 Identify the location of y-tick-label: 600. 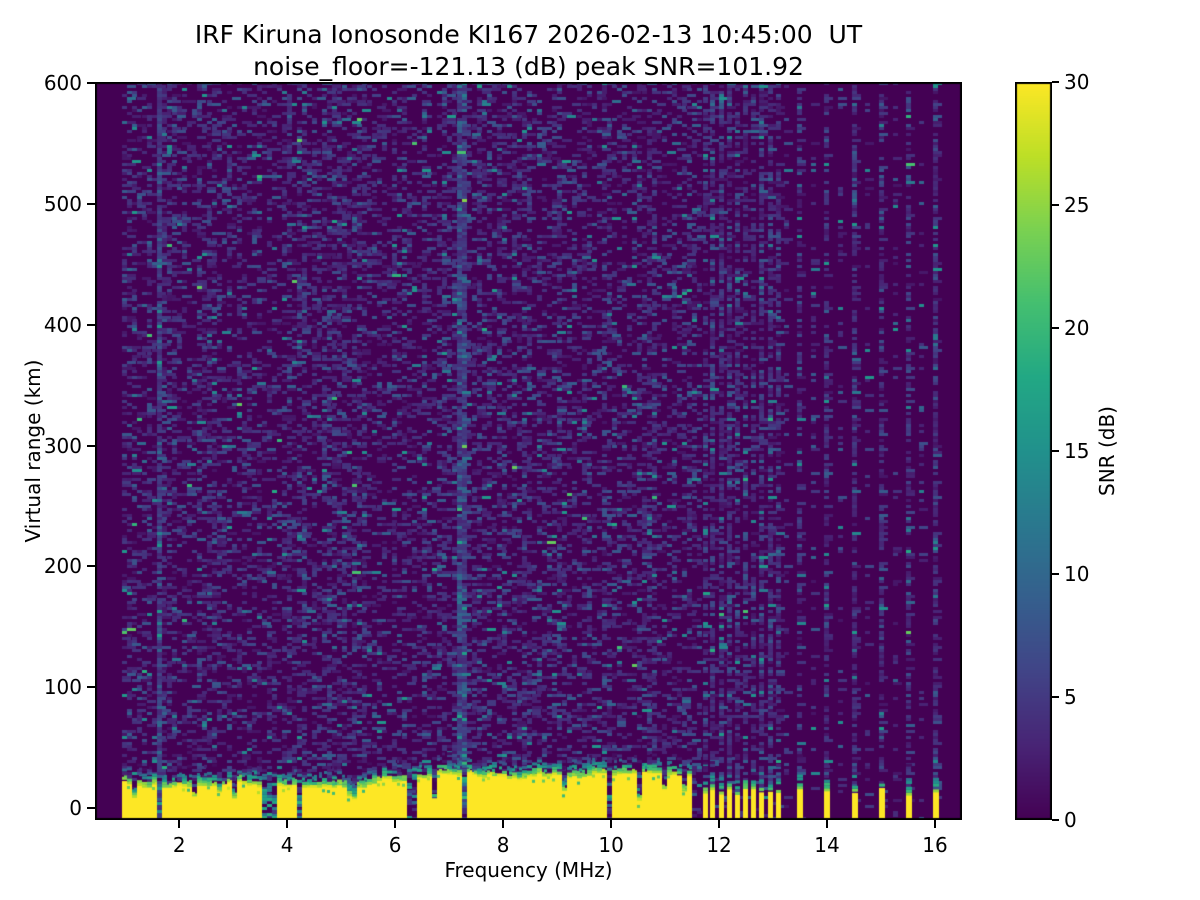
(62, 83).